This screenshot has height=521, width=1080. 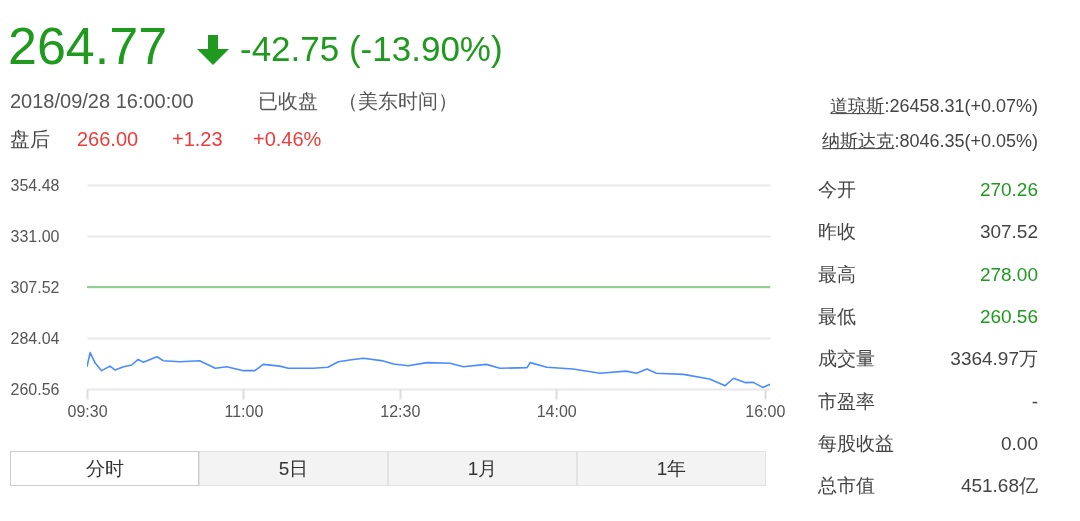 What do you see at coordinates (104, 468) in the screenshot?
I see `text: 分时` at bounding box center [104, 468].